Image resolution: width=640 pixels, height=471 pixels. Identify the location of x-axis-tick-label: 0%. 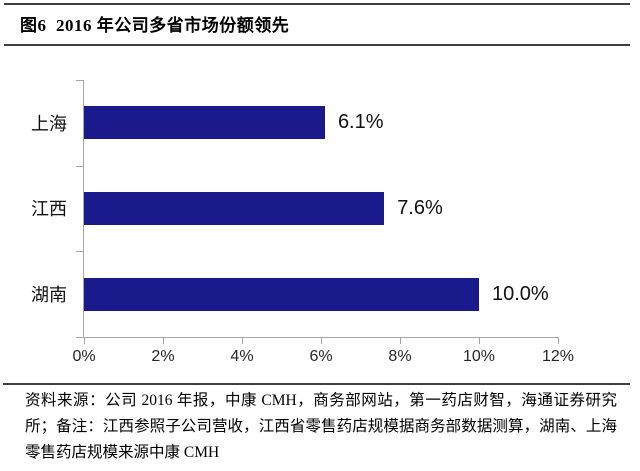
(84, 356).